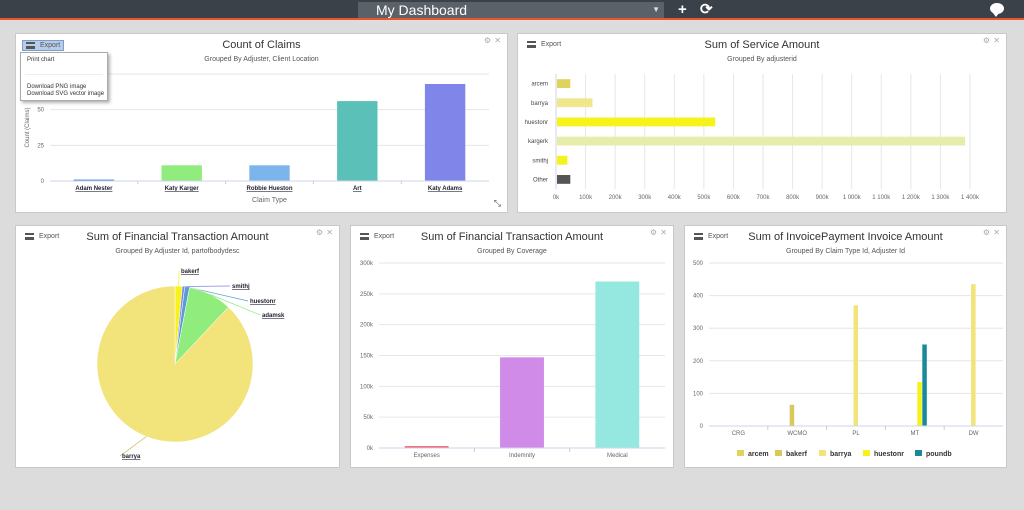 The height and width of the screenshot is (510, 1024). Describe the element at coordinates (616, 198) in the screenshot. I see `x-tick-label: 200k` at that location.